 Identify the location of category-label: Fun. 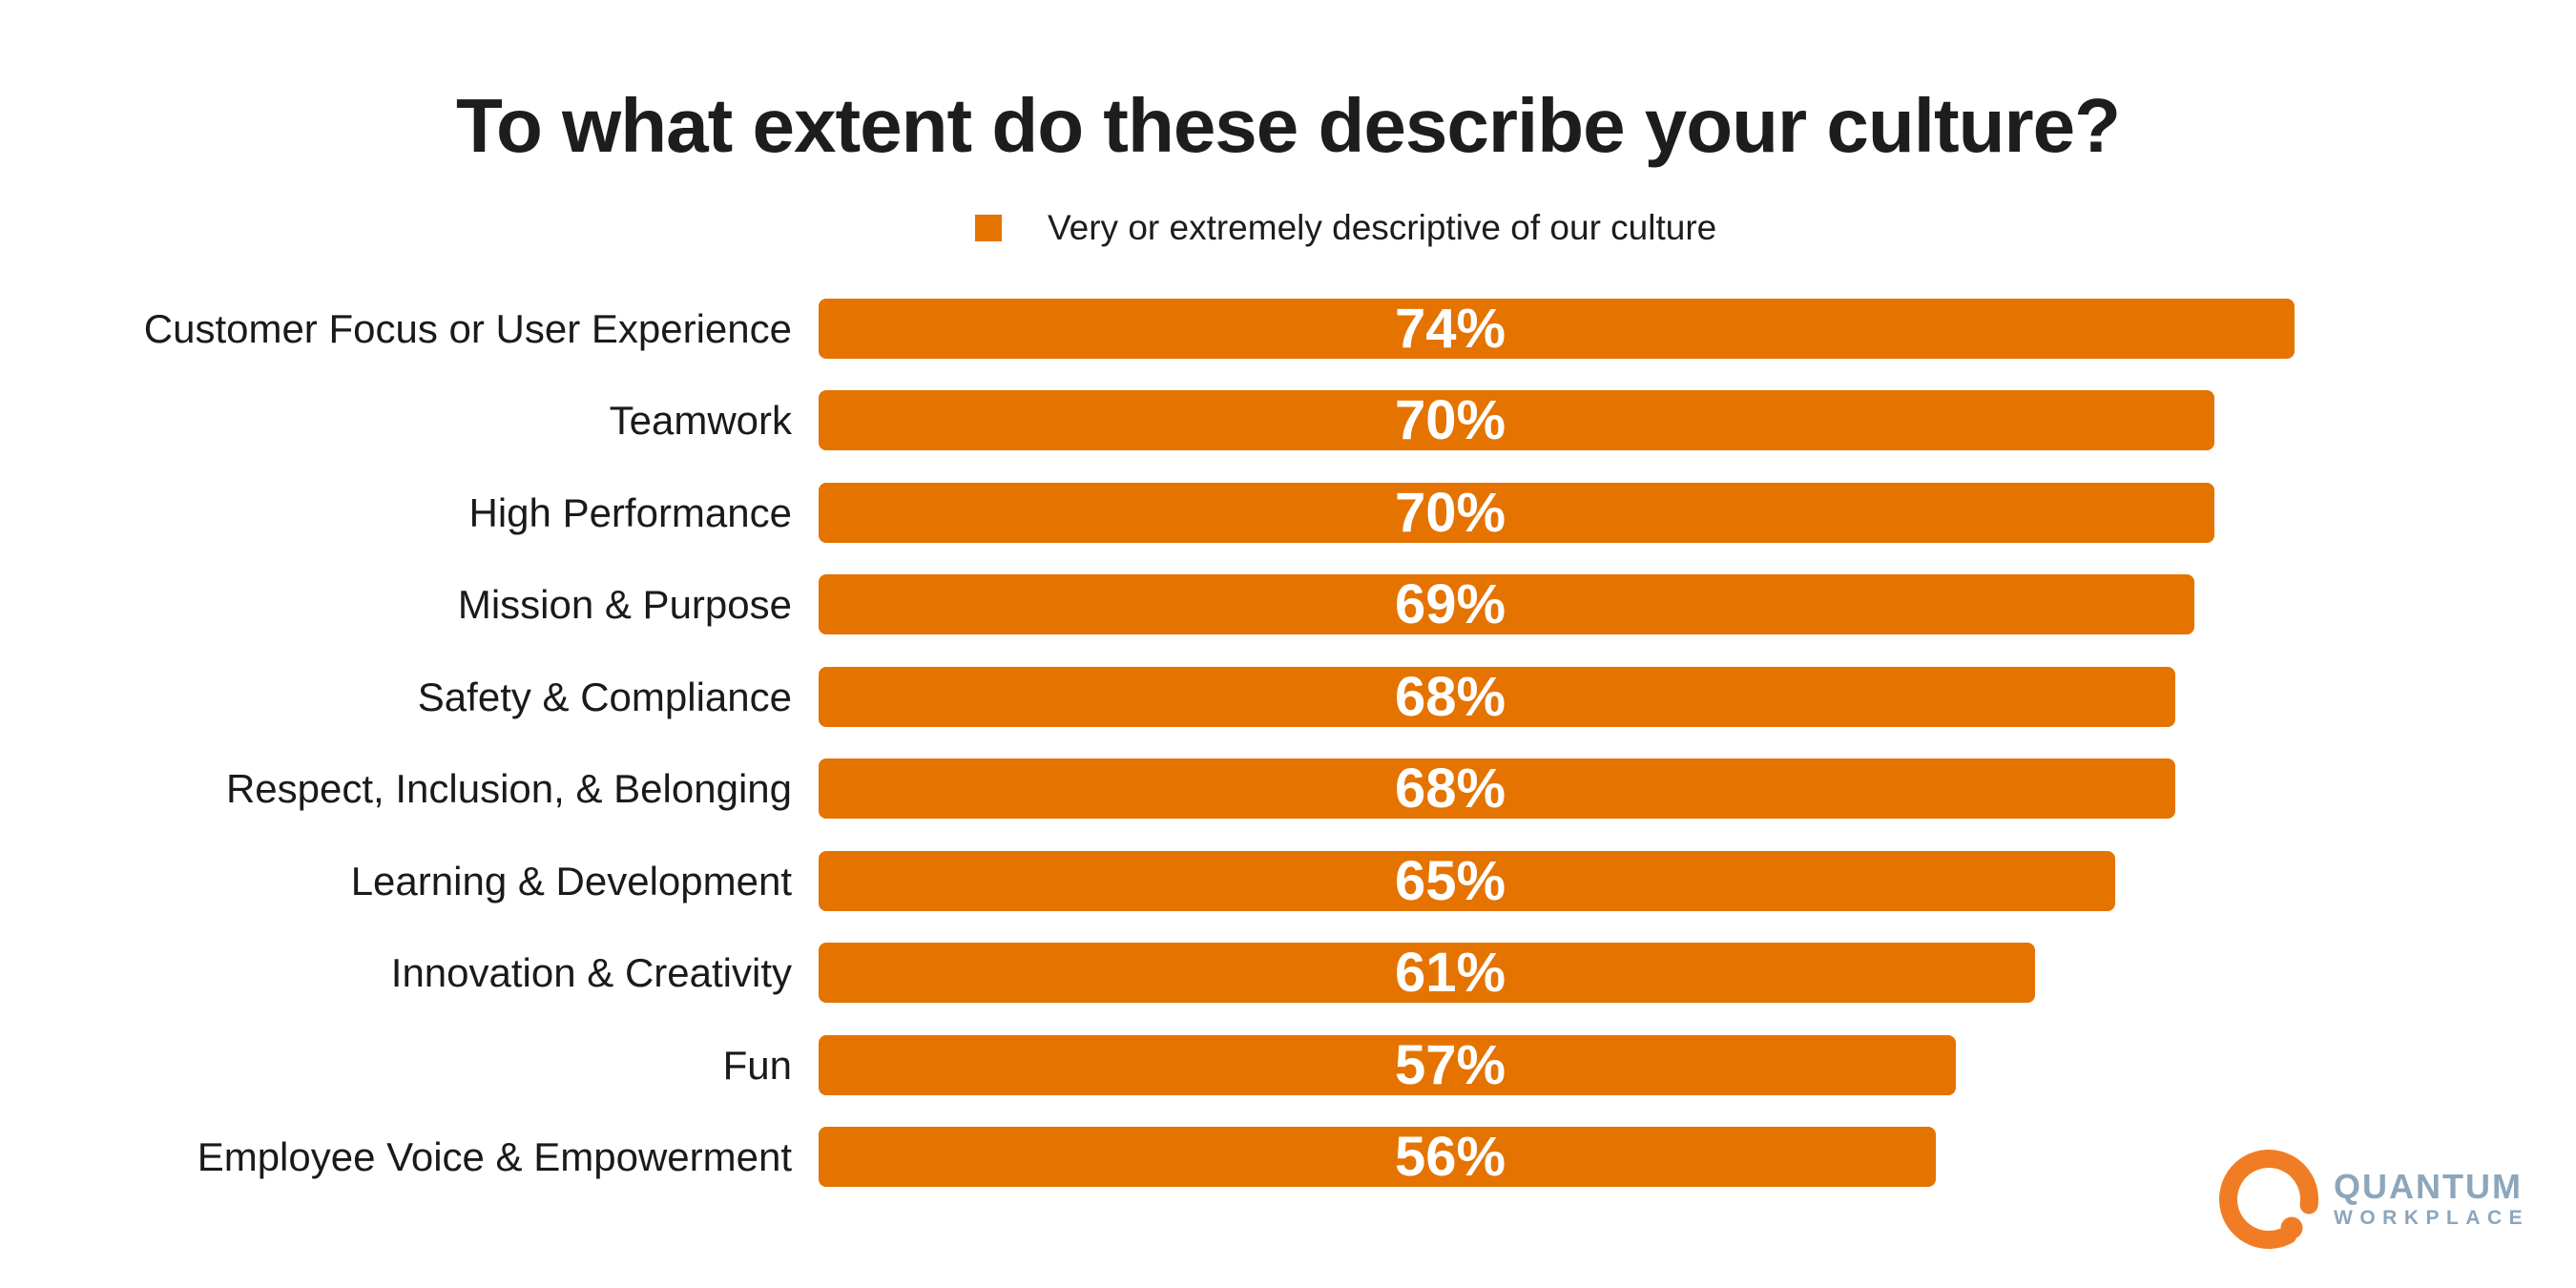
(757, 1065).